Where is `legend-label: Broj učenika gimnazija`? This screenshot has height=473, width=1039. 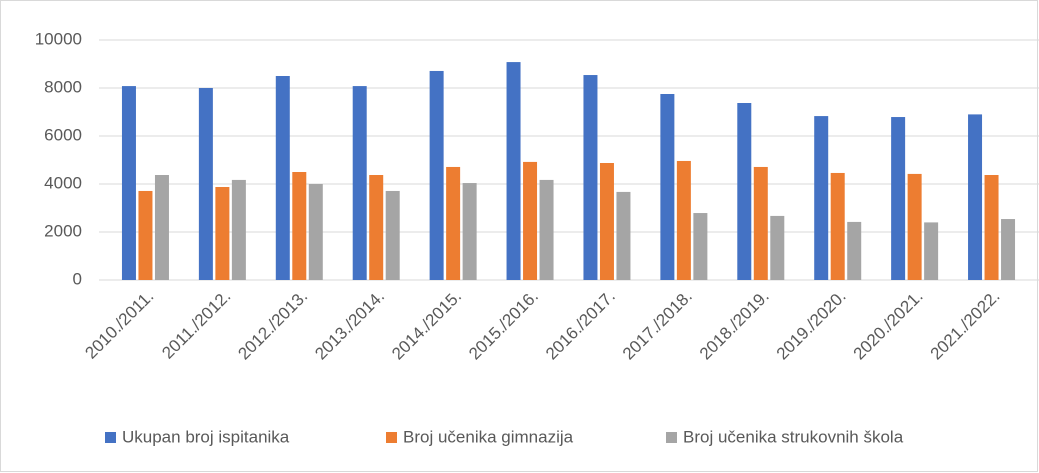
legend-label: Broj učenika gimnazija is located at coordinates (488, 436).